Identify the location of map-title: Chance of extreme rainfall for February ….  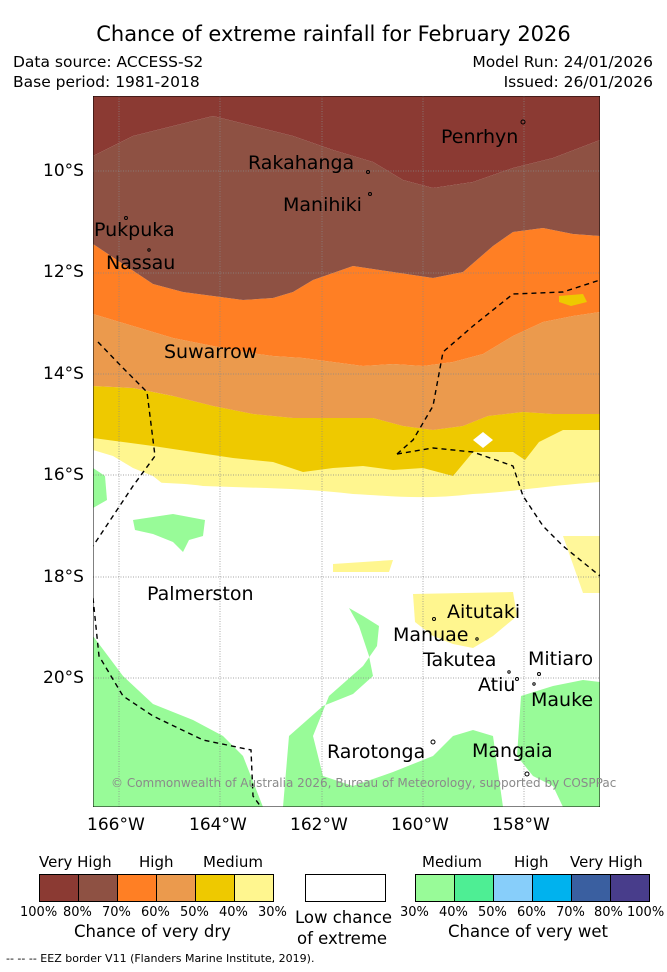
(333, 34).